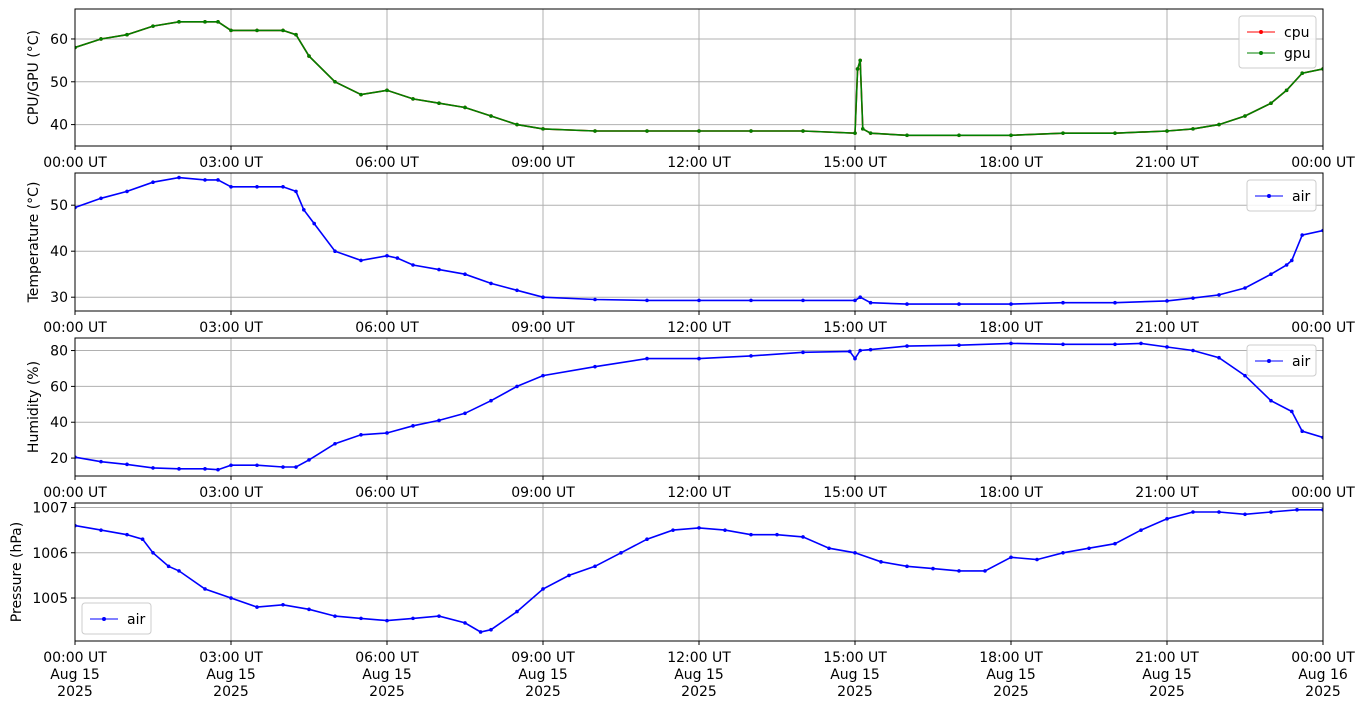 The height and width of the screenshot is (707, 1364). Describe the element at coordinates (59, 206) in the screenshot. I see `y-tick-label: 50` at that location.